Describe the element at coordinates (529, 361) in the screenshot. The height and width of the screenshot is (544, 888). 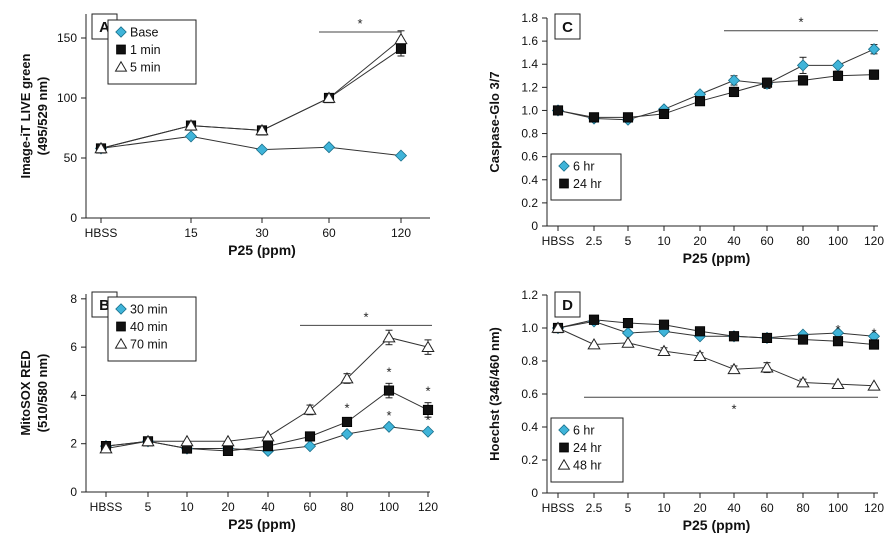
I see `y-tick-label: 0.8` at that location.